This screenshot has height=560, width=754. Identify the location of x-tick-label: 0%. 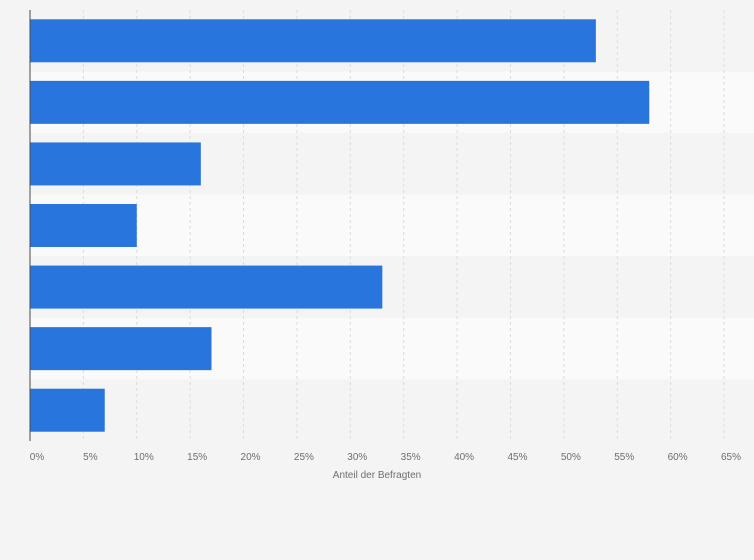
(37, 457).